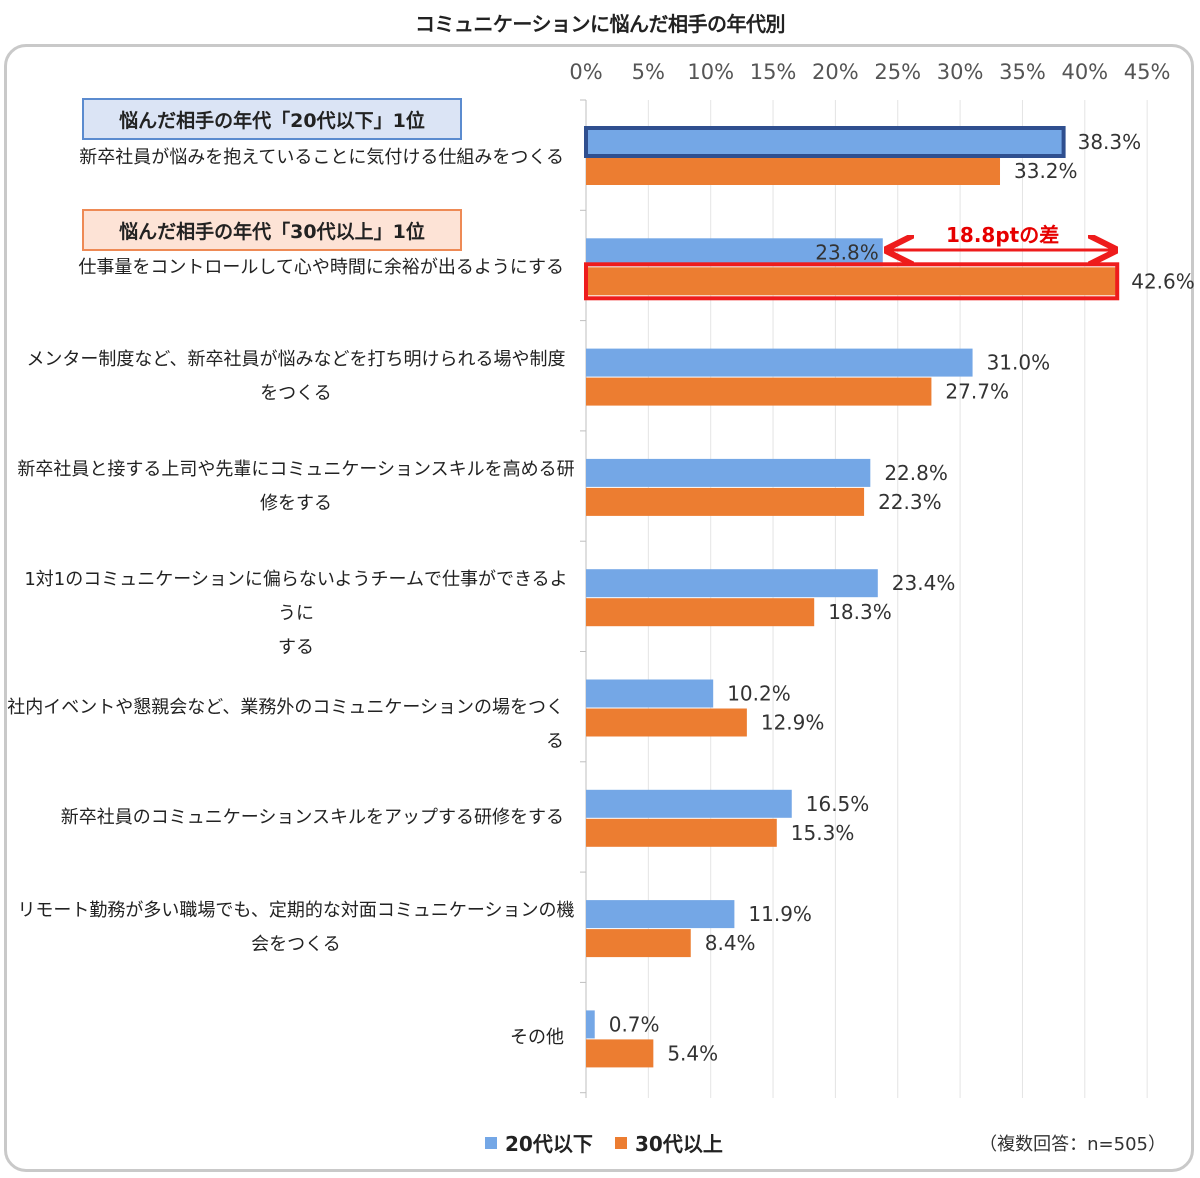 The image size is (1200, 1178). What do you see at coordinates (491, 1142) in the screenshot?
I see `legend-swatch-20s` at bounding box center [491, 1142].